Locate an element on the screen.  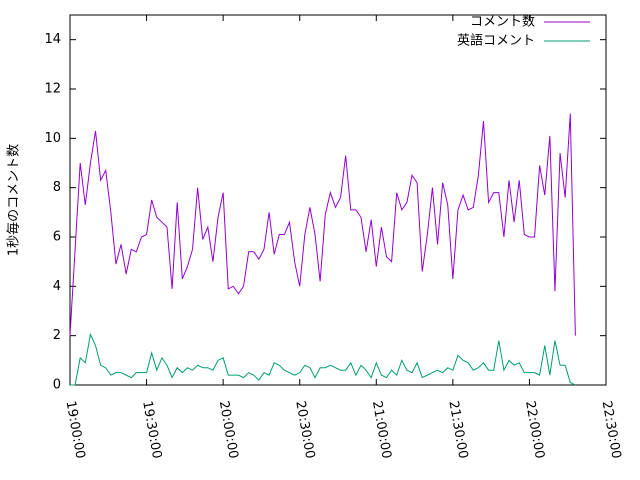
x-tick-label: 20:30:00 is located at coordinates (304, 430).